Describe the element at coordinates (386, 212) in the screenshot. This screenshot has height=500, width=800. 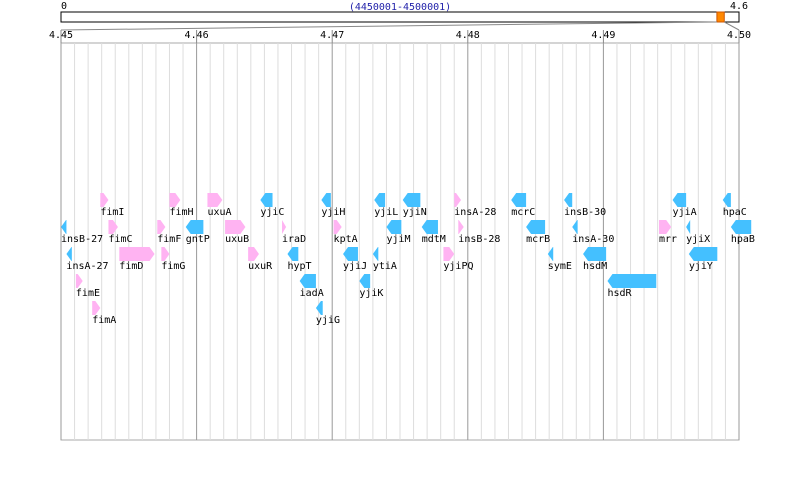
I see `gene-label: yjiL` at that location.